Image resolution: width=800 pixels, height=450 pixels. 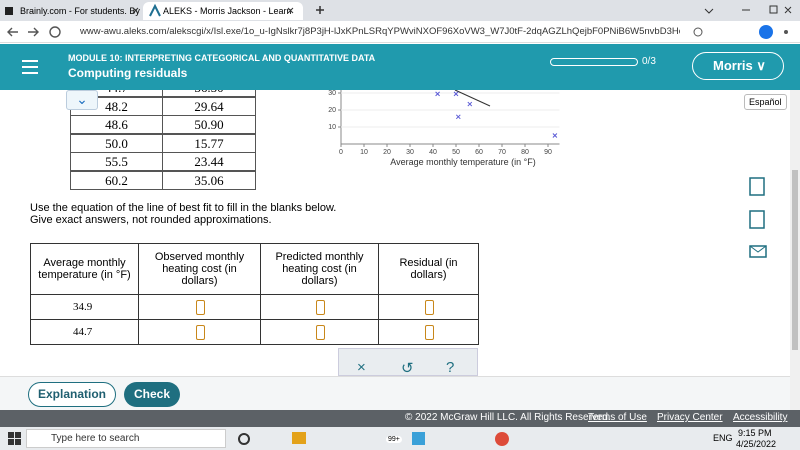 I want to click on taskbar-apps, so click(x=377, y=438).